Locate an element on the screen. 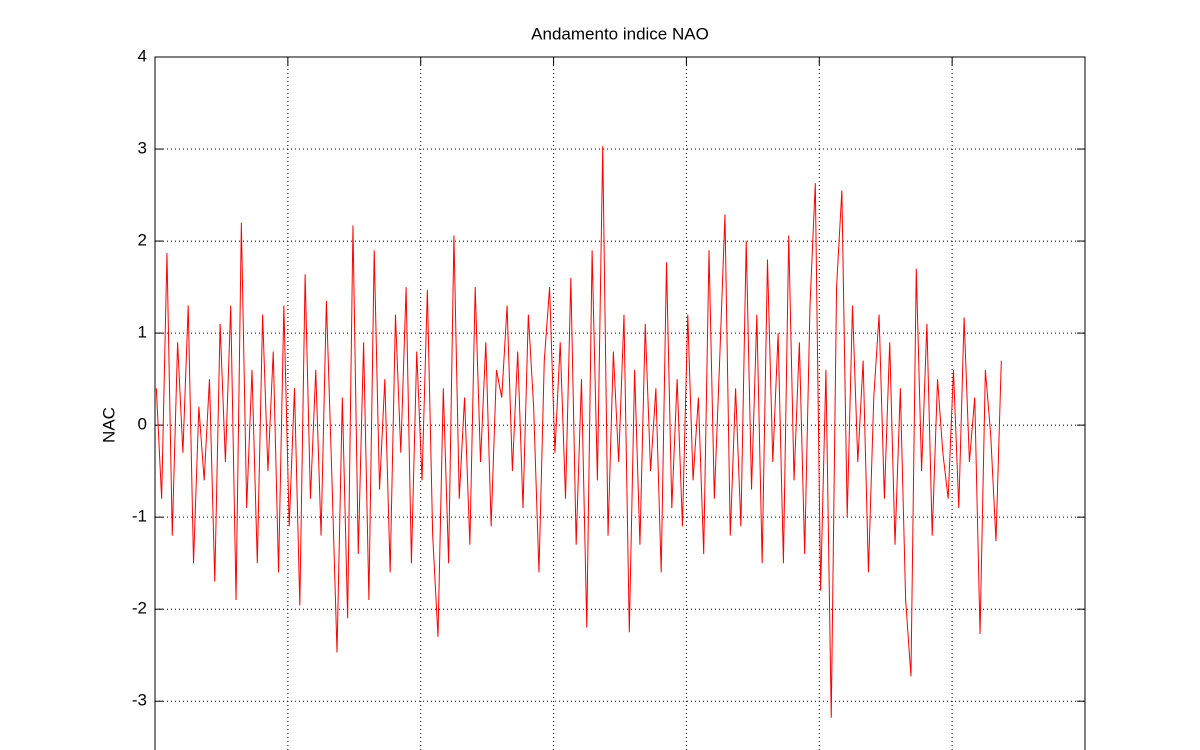  y-tick-label: -3 is located at coordinates (139, 700).